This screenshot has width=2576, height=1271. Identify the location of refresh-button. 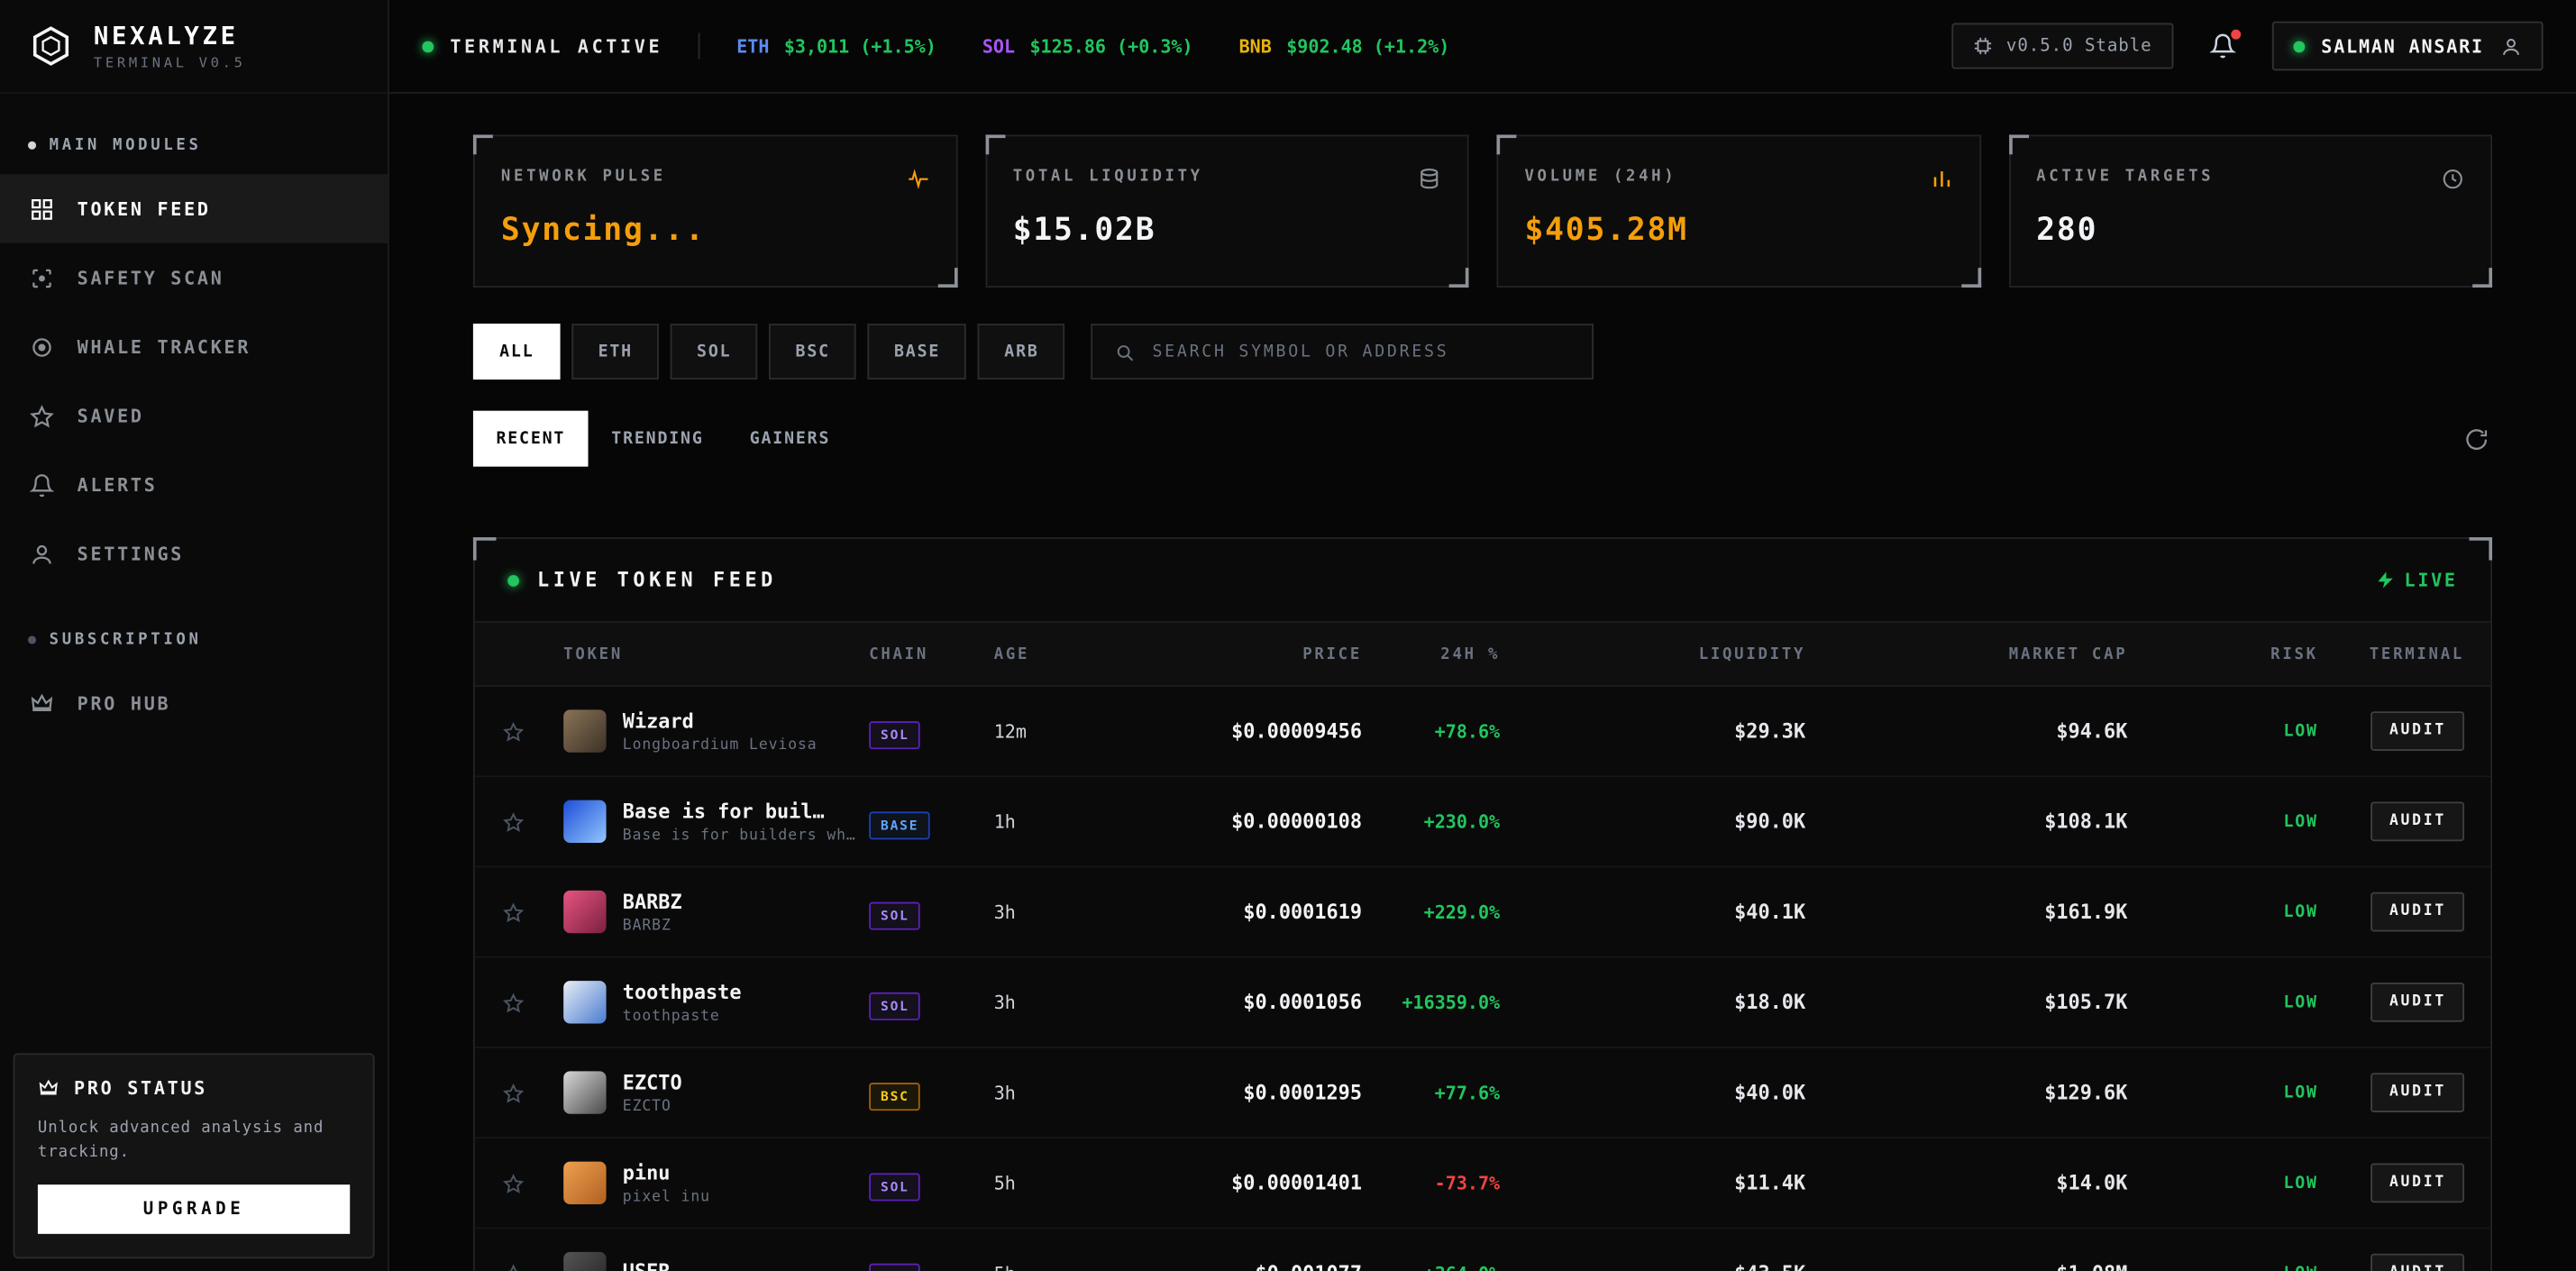
(2476, 438).